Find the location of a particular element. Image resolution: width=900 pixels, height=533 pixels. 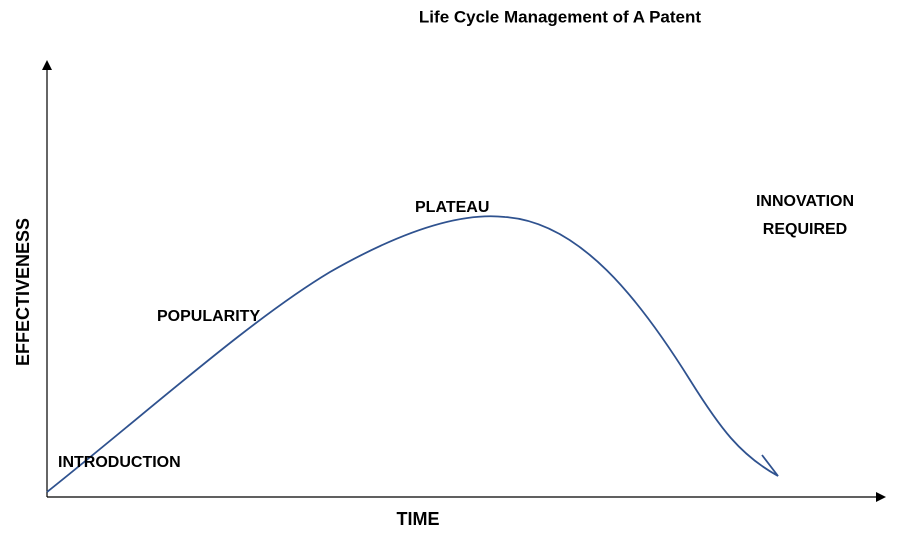

stage-label: INNOVATION is located at coordinates (805, 201).